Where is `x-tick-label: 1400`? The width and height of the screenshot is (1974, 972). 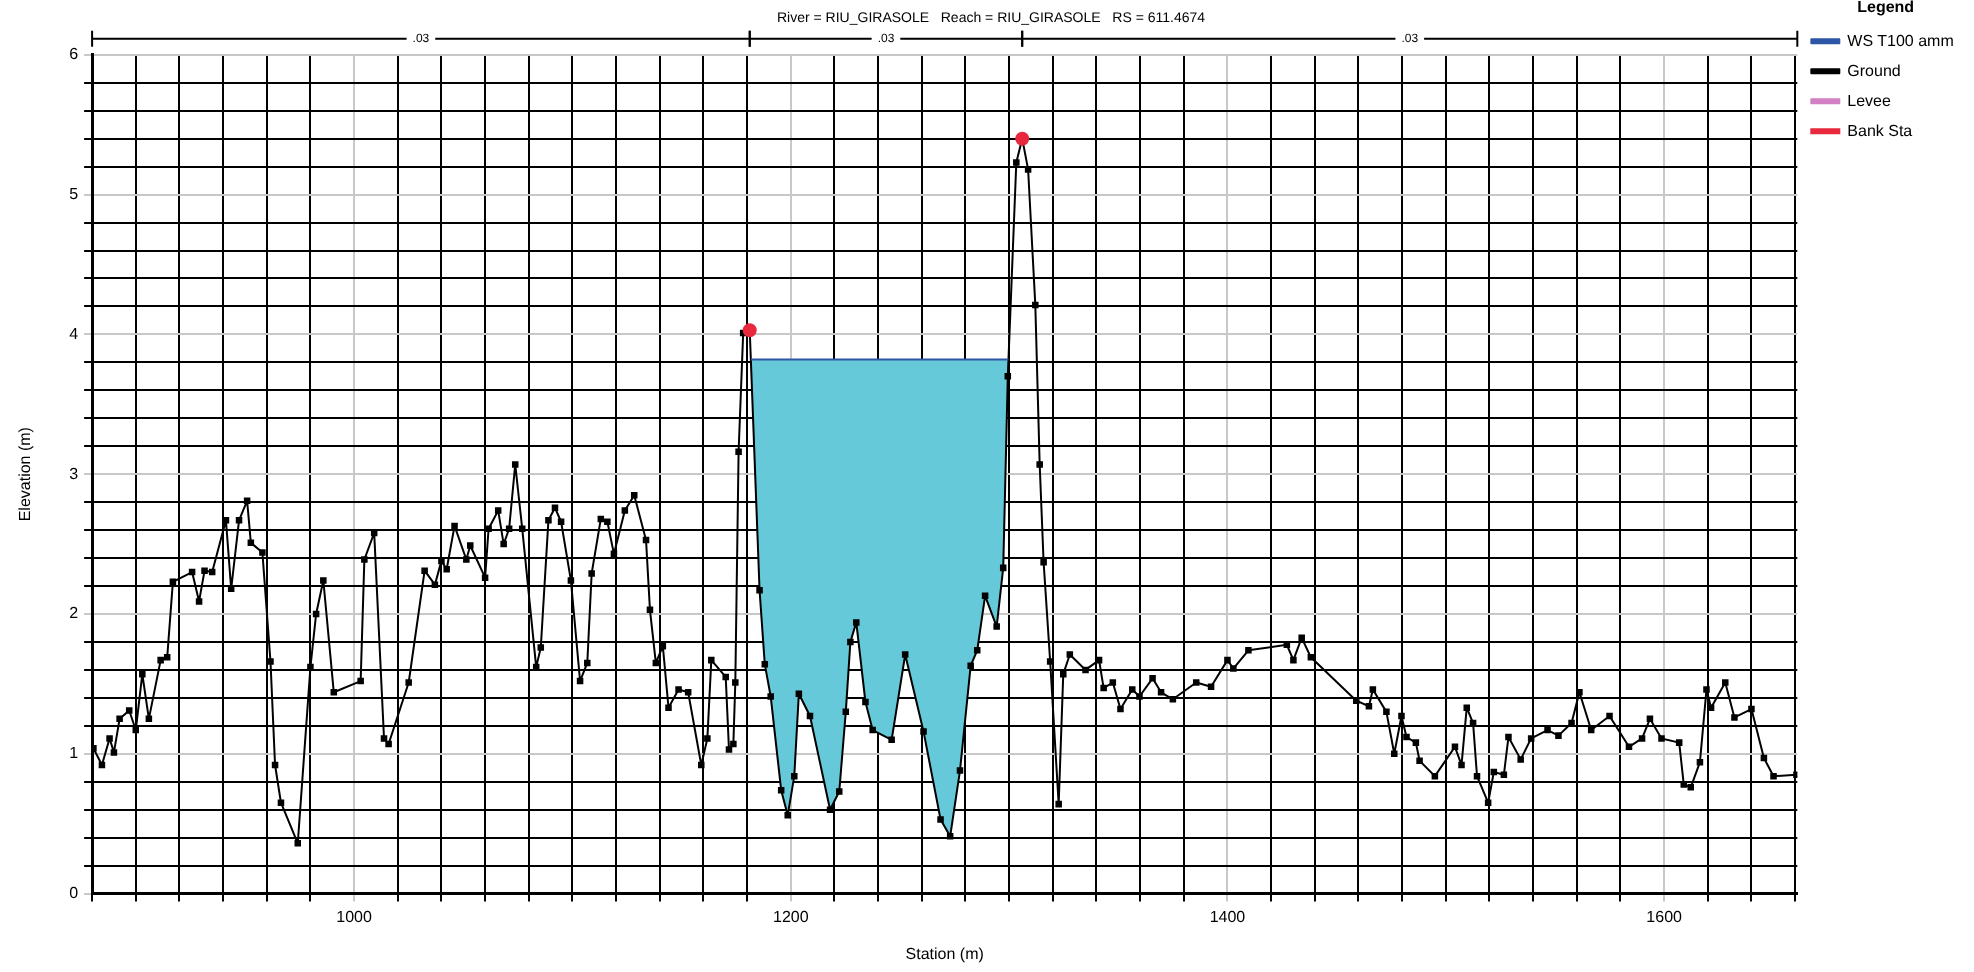
x-tick-label: 1400 is located at coordinates (1228, 916).